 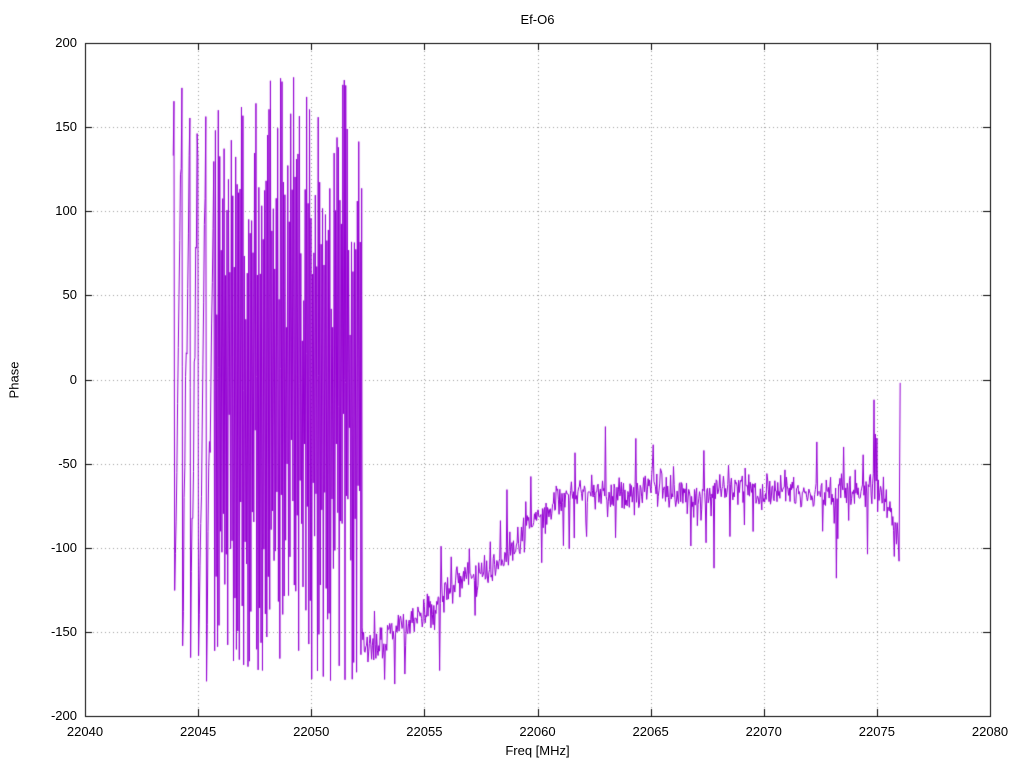 I want to click on x-tick-label: 22060, so click(x=537, y=731).